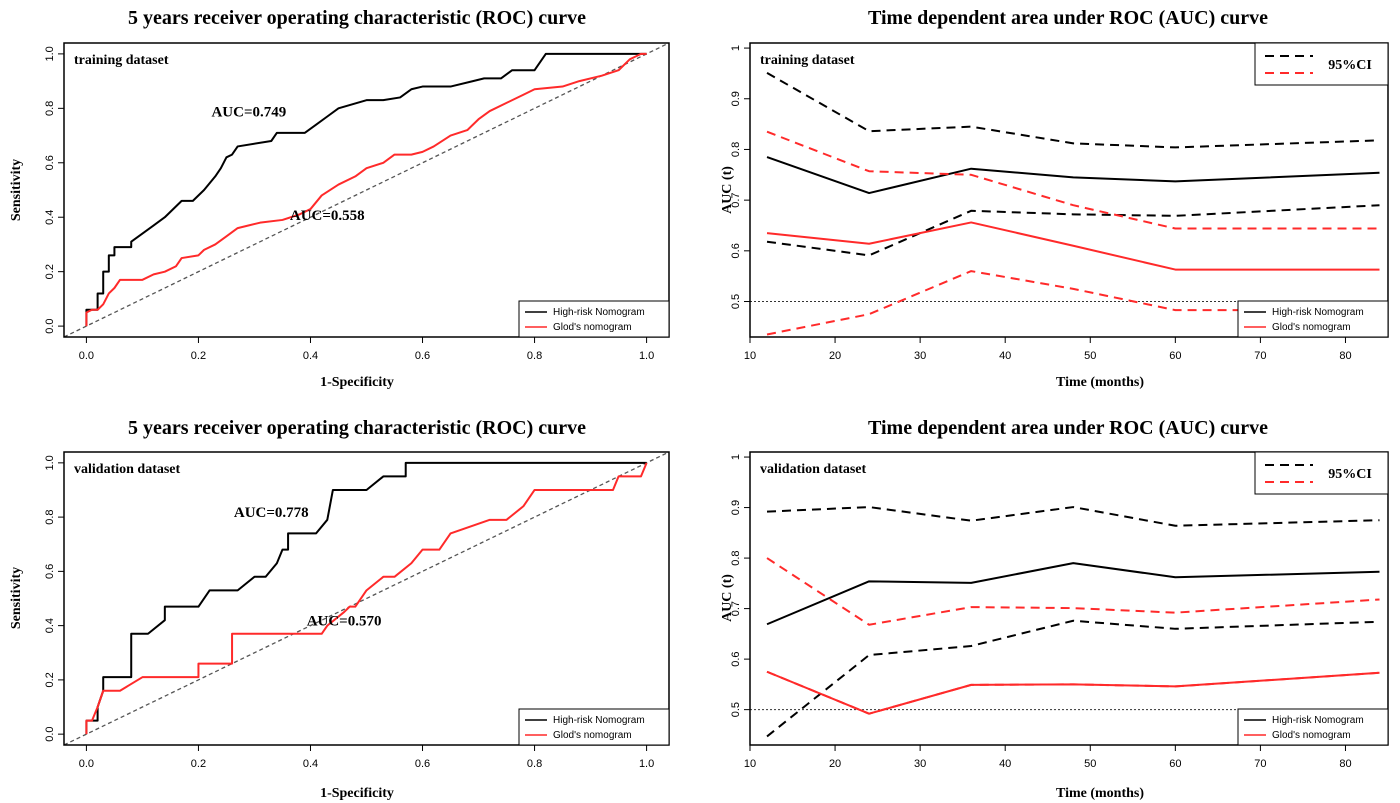 Image resolution: width=1400 pixels, height=803 pixels. I want to click on auc-label: AUC=0.749, so click(248, 113).